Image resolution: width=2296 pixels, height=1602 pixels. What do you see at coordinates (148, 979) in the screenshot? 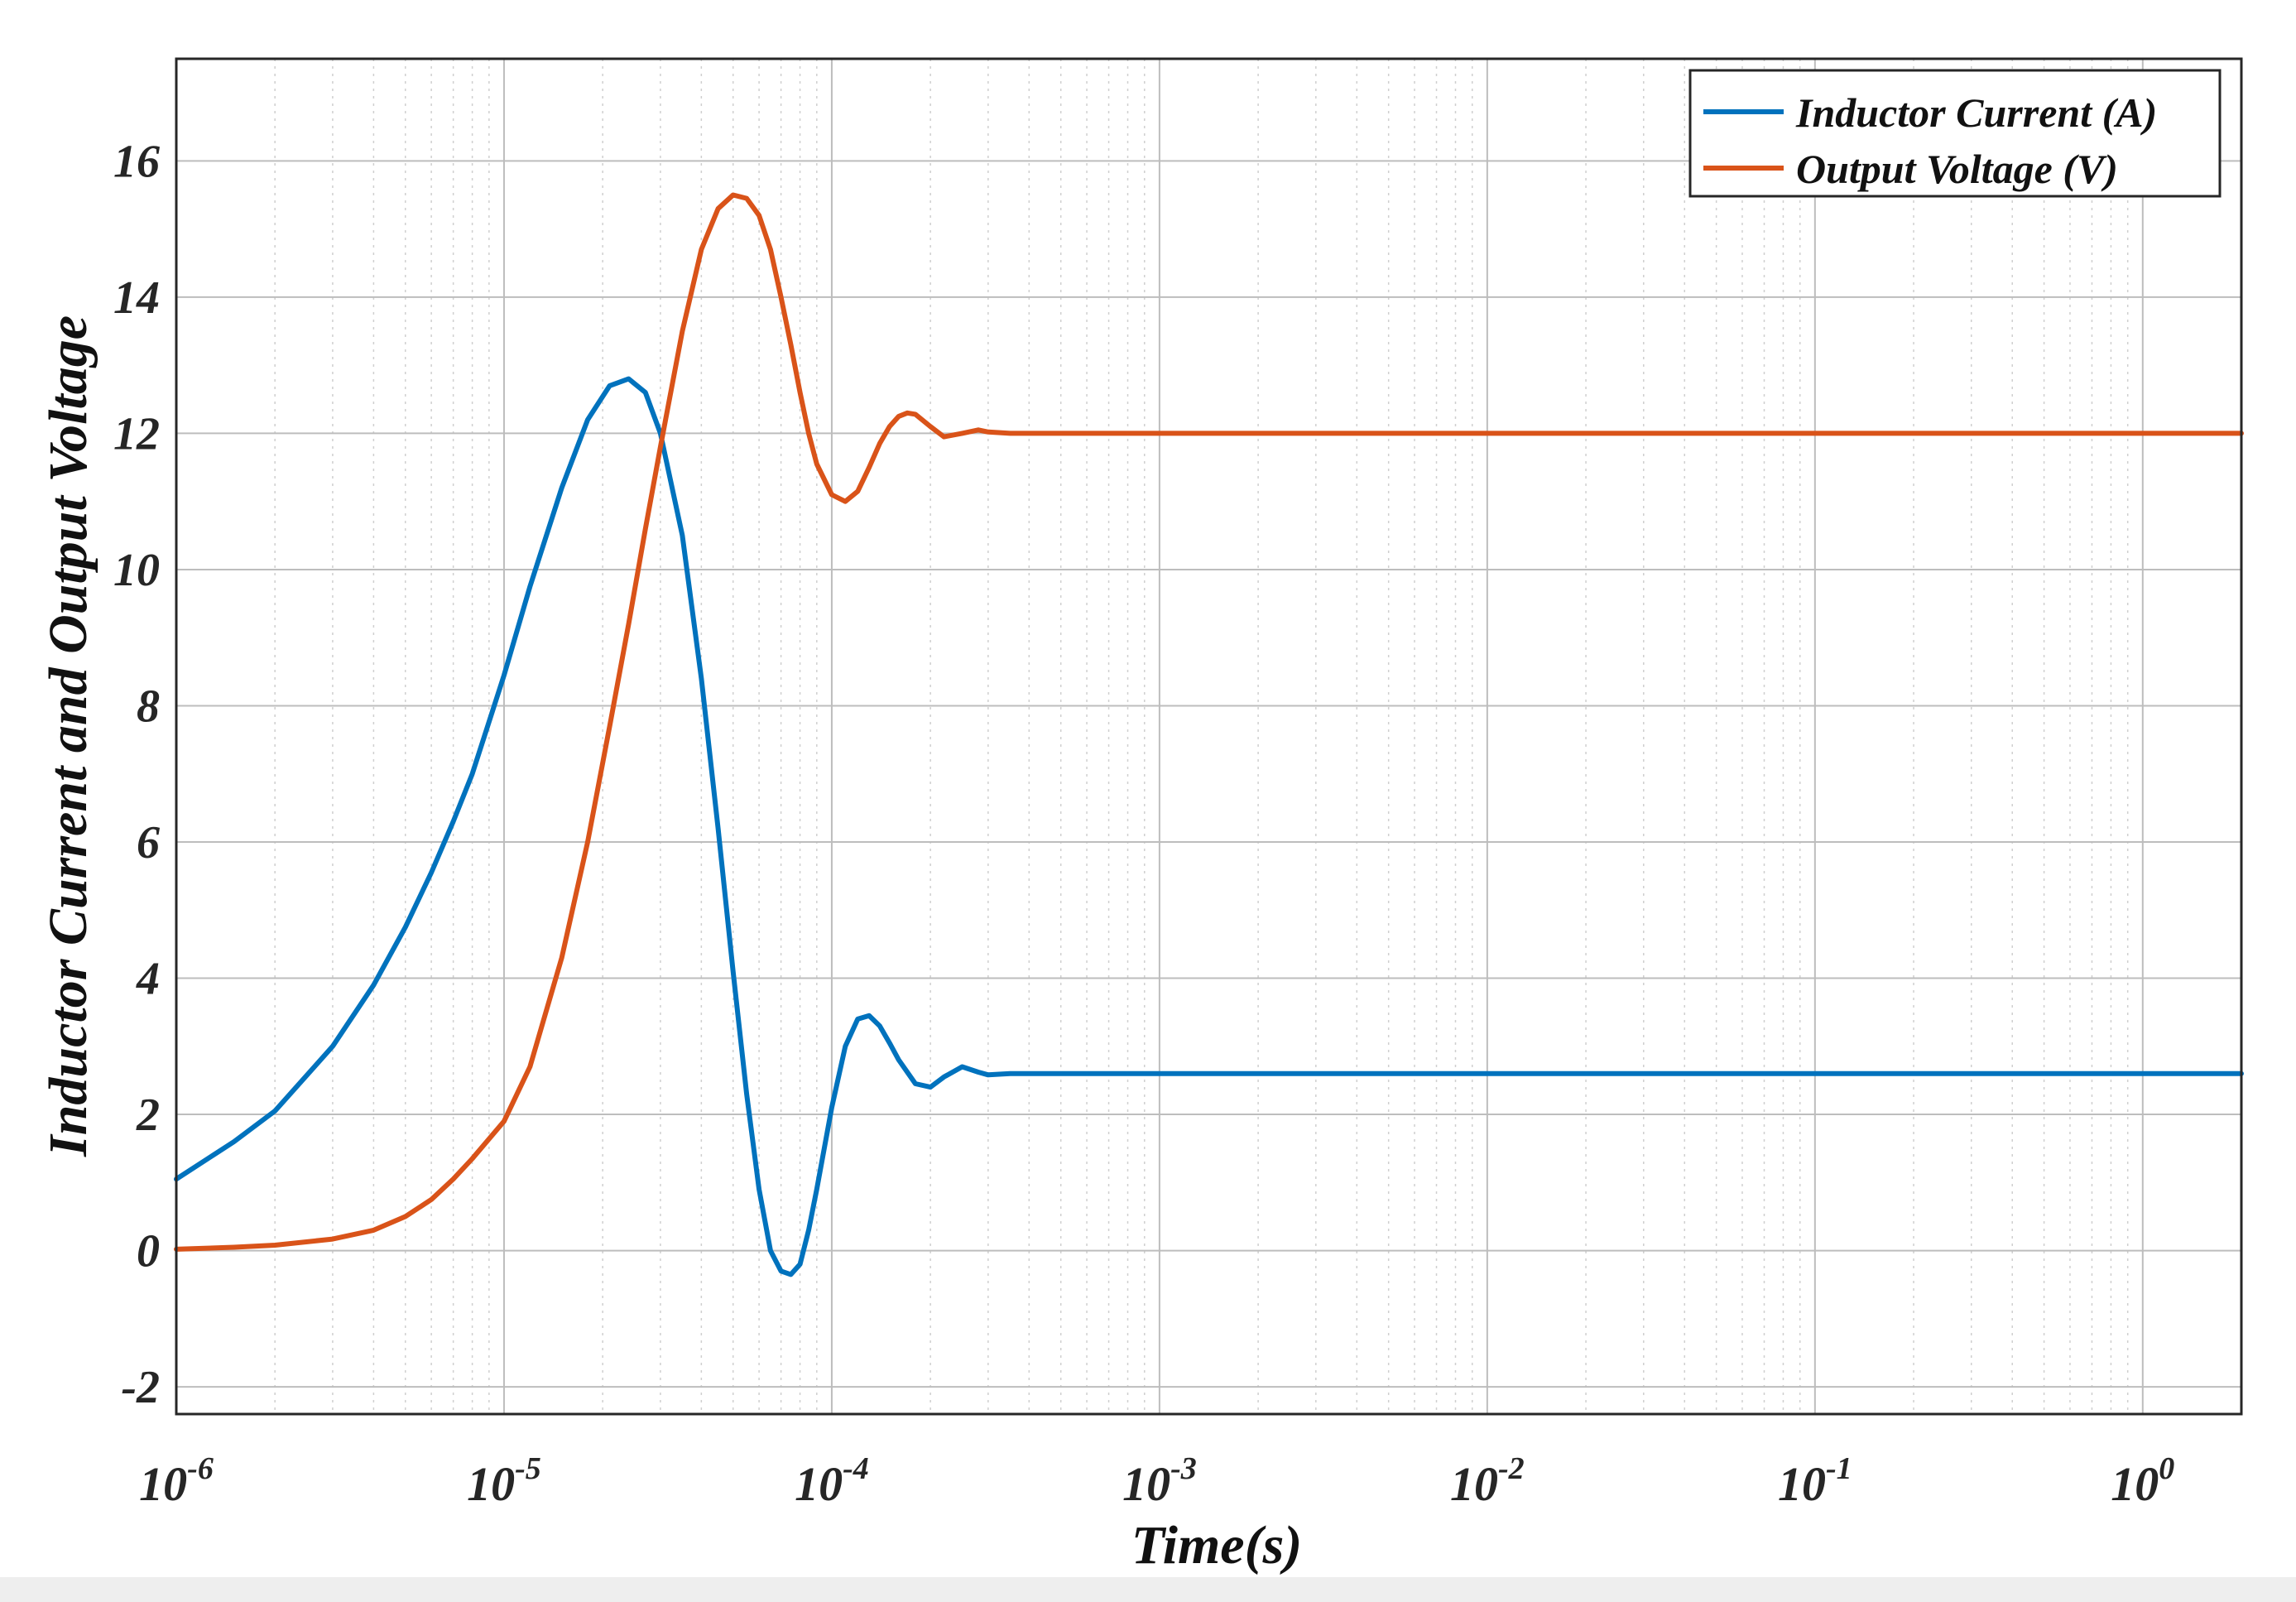
I see `y-tick-label: 4` at bounding box center [148, 979].